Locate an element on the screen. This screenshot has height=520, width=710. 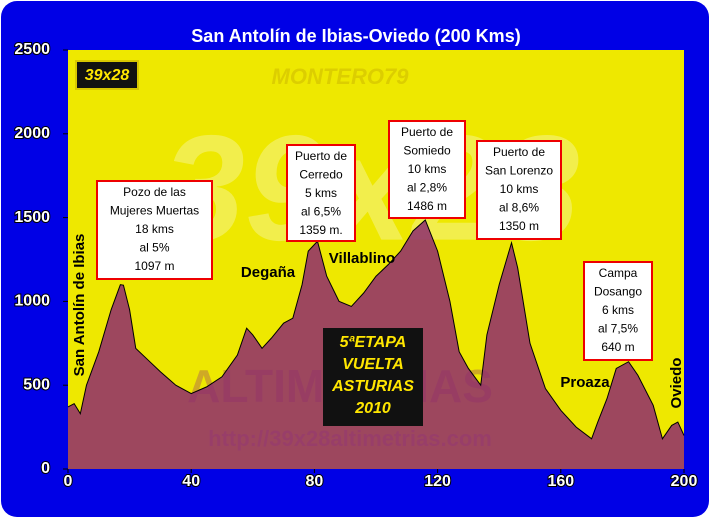
annotation-text: al 5% is located at coordinates (154, 248).